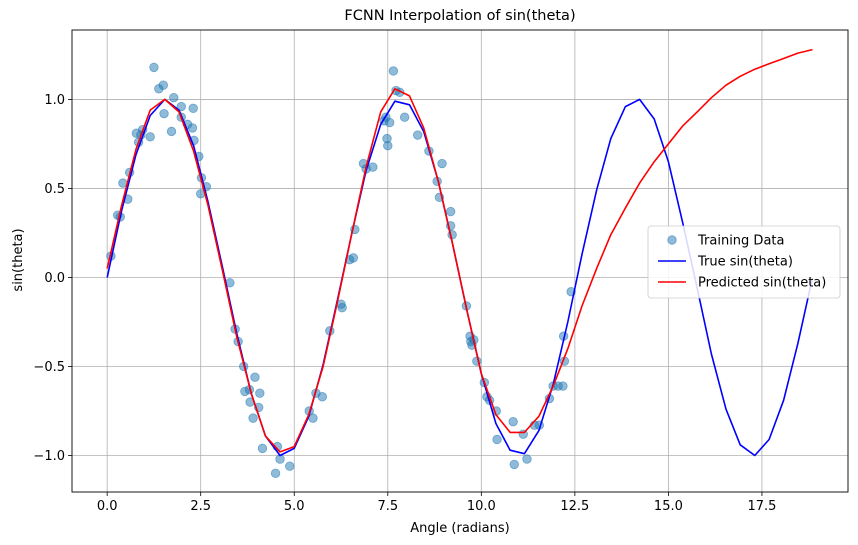 The height and width of the screenshot is (545, 858). What do you see at coordinates (49, 367) in the screenshot?
I see `y-tick-label: −0.5` at bounding box center [49, 367].